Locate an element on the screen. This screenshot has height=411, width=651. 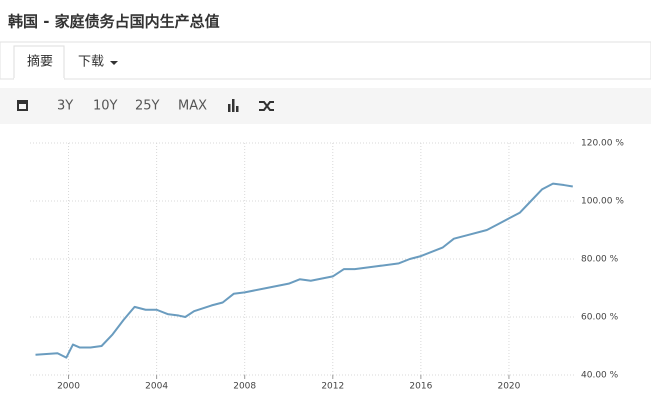
toolbar is located at coordinates (325, 106).